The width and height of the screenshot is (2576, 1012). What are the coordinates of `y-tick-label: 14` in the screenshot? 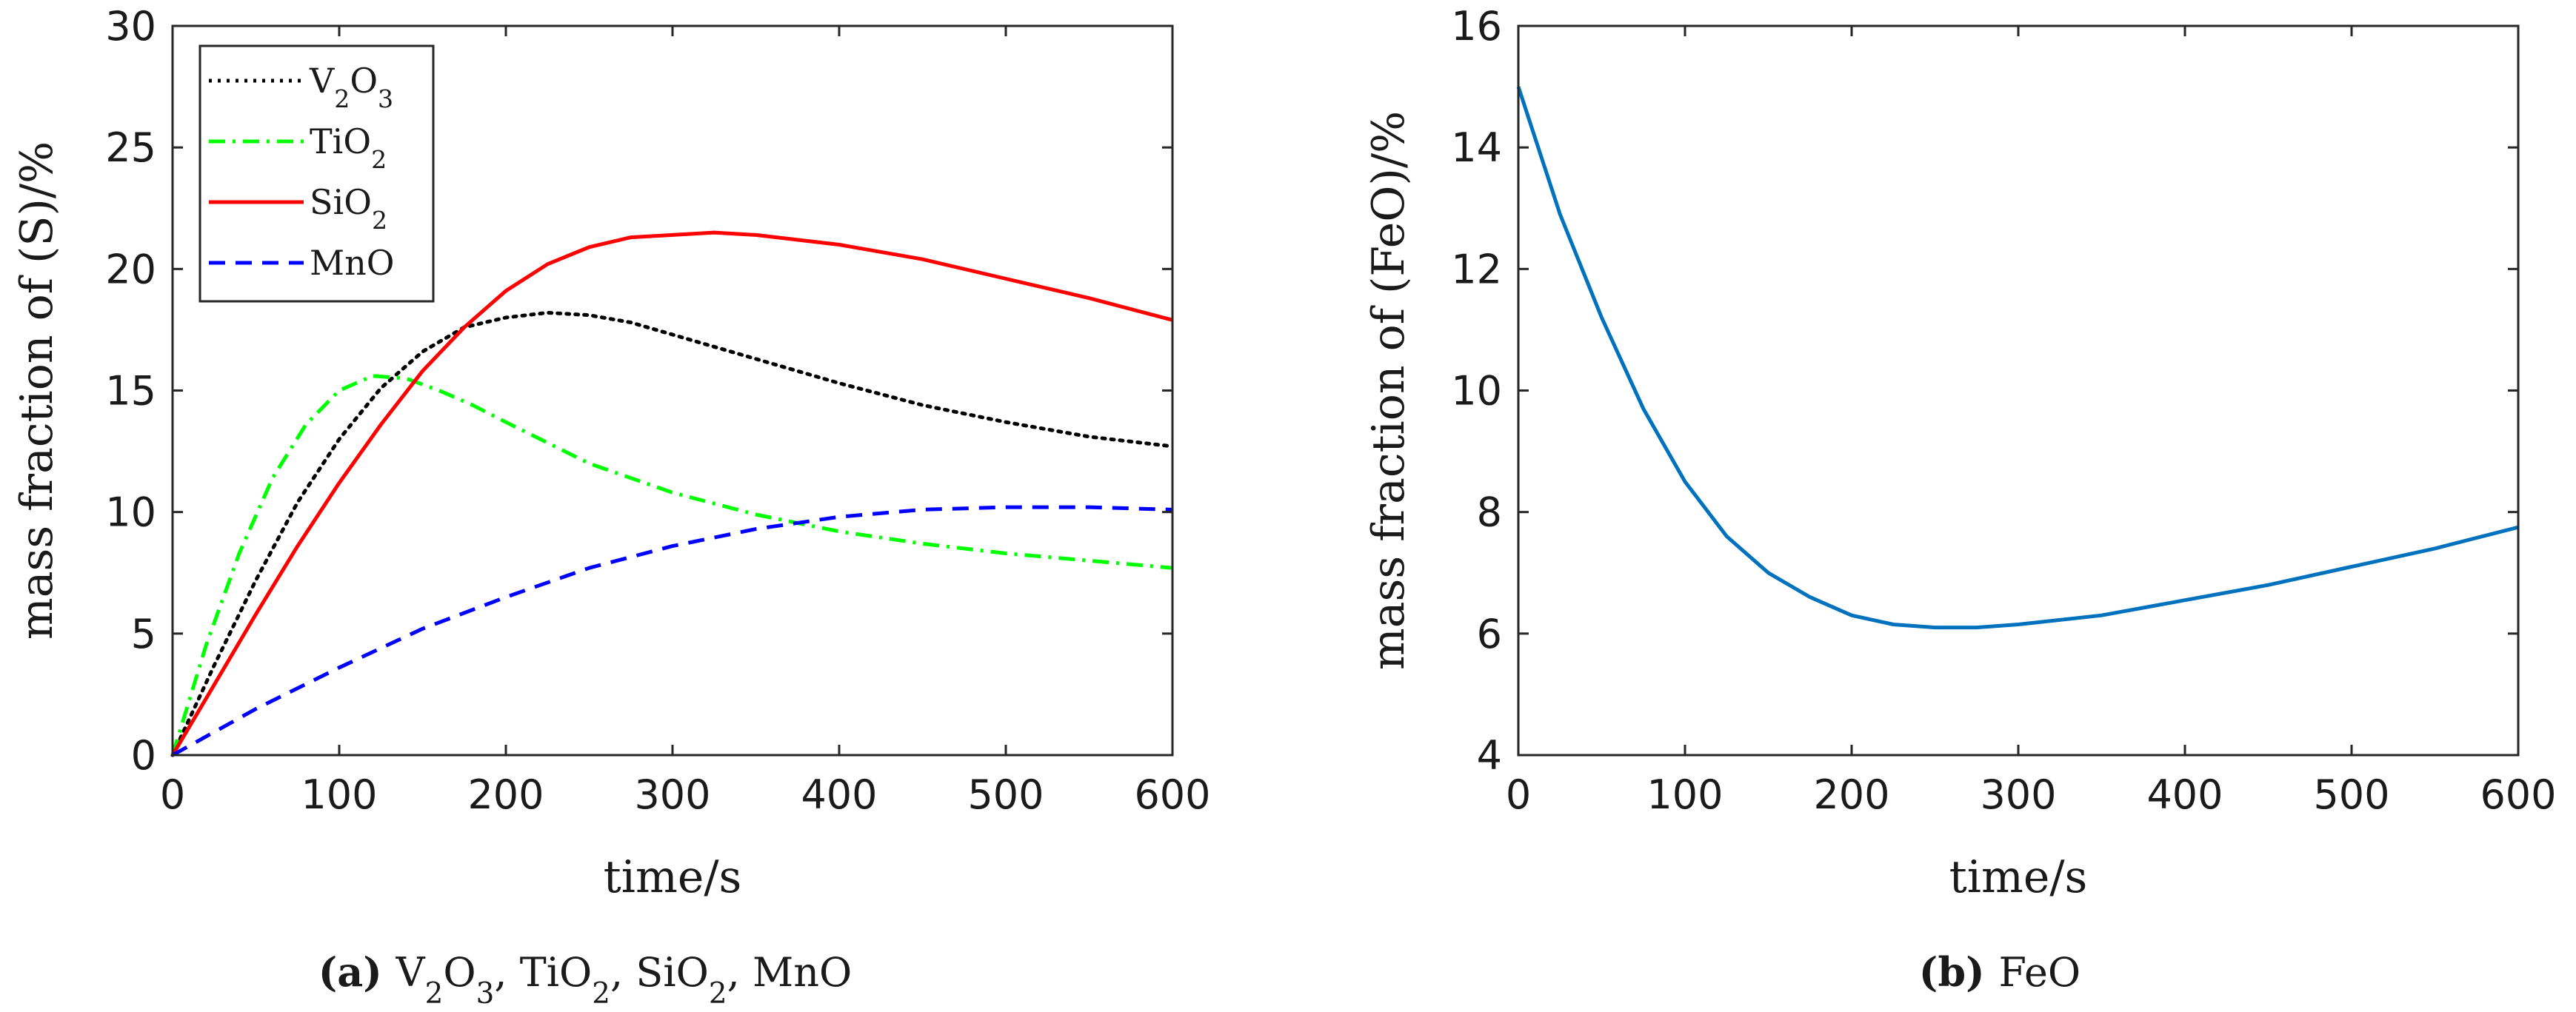 It's located at (1476, 147).